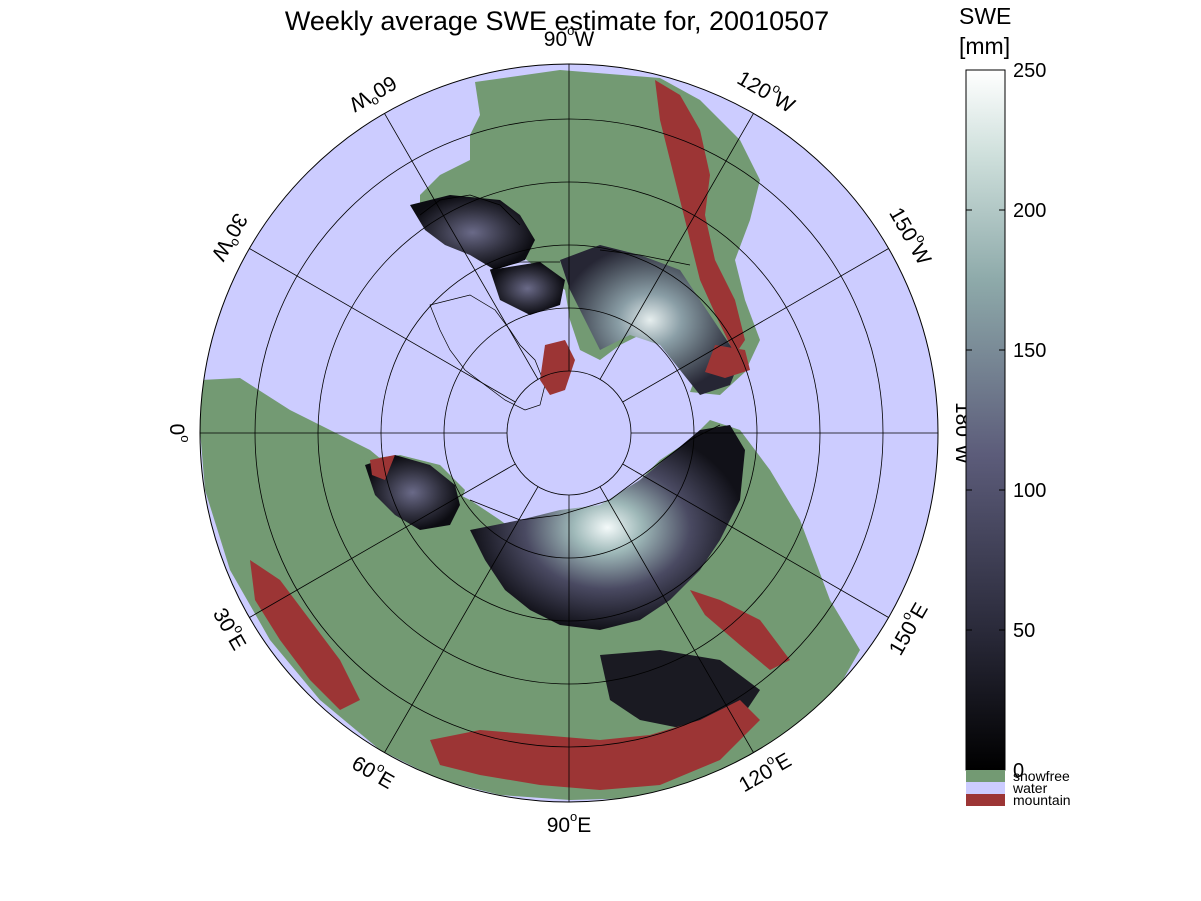 This screenshot has width=1201, height=901. I want to click on longitude-label: 90oE, so click(569, 822).